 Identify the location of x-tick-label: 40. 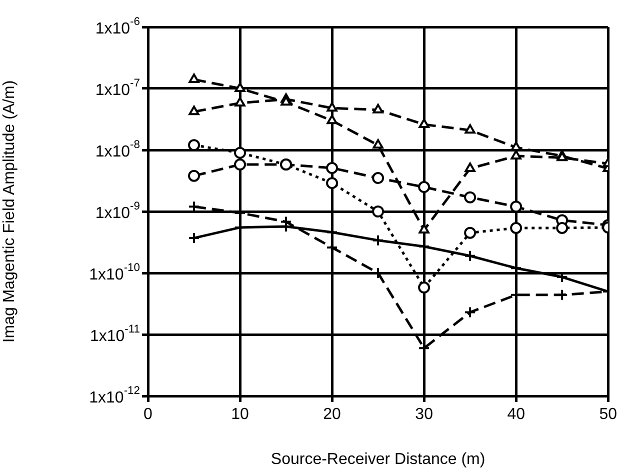
(516, 415).